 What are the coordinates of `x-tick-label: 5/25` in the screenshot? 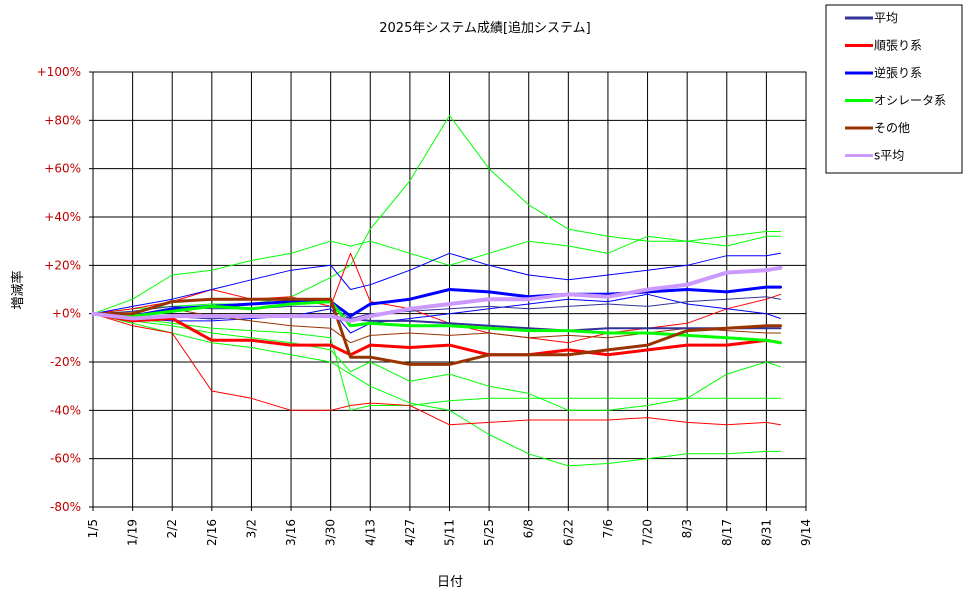 It's located at (489, 532).